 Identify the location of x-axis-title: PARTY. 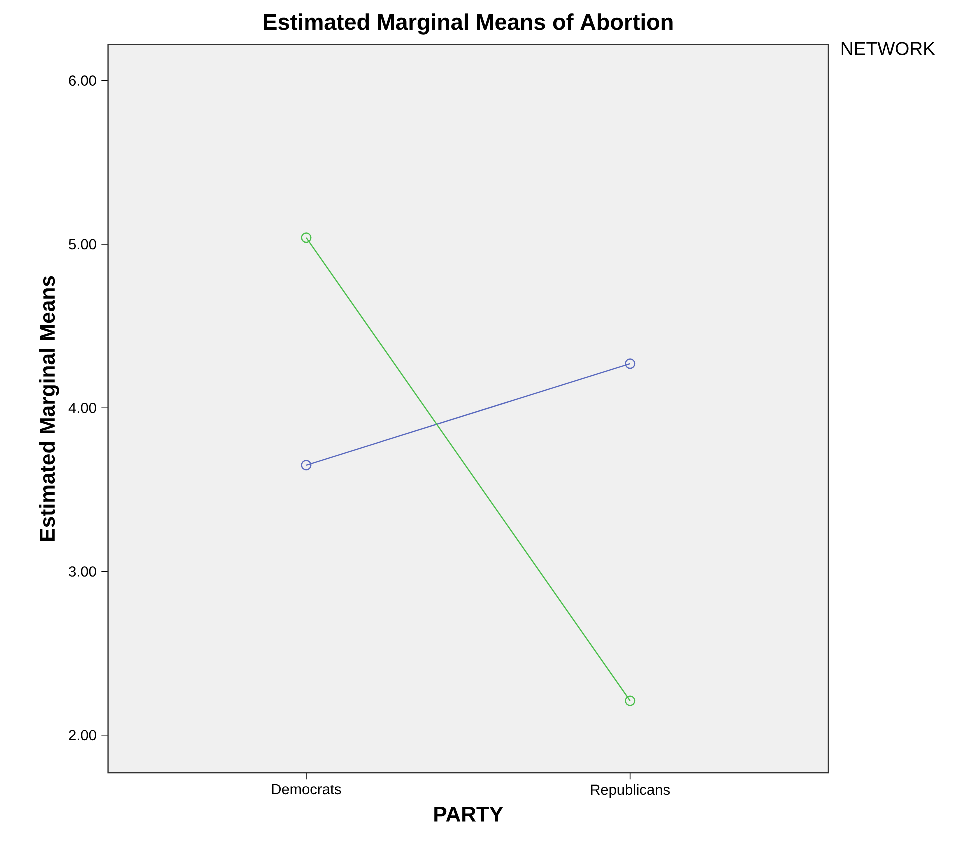
(469, 814).